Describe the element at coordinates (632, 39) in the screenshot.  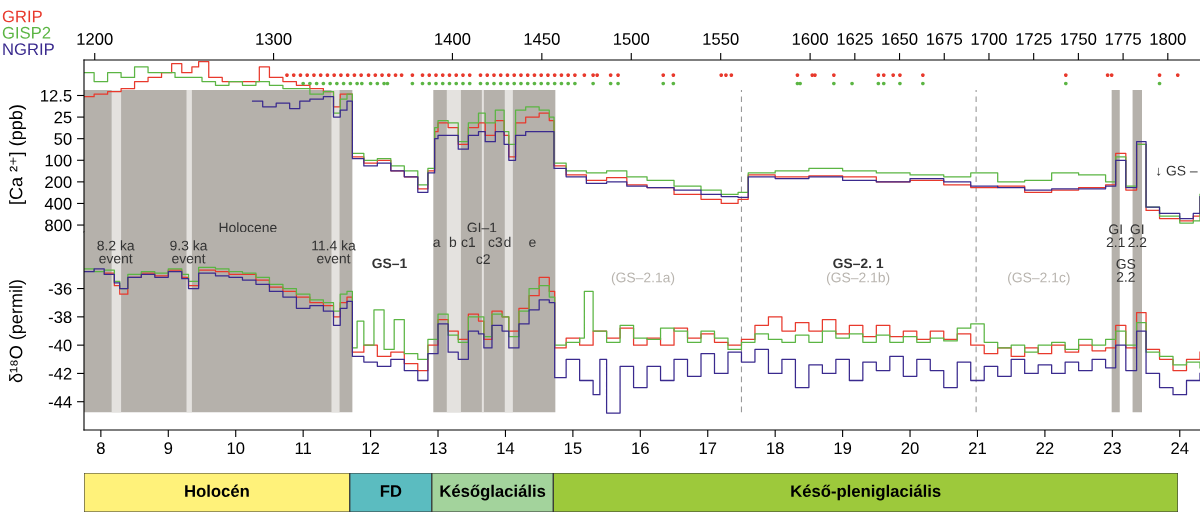
I see `x2-tick-label: 1500` at that location.